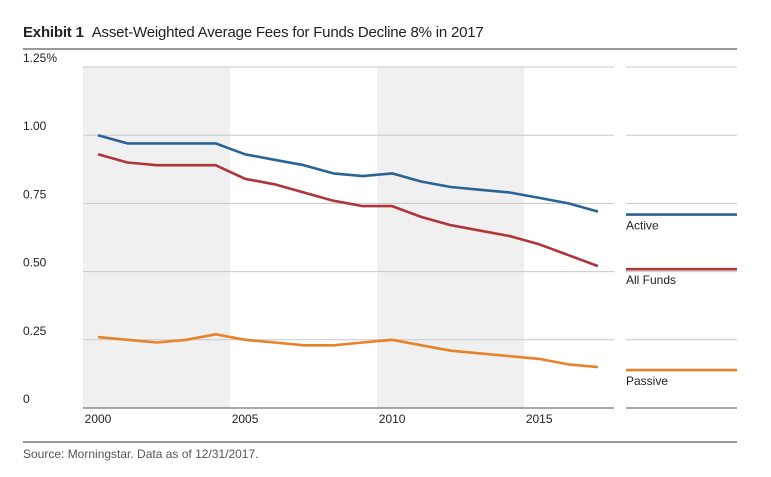  I want to click on y-tick-label: 0.50, so click(35, 263).